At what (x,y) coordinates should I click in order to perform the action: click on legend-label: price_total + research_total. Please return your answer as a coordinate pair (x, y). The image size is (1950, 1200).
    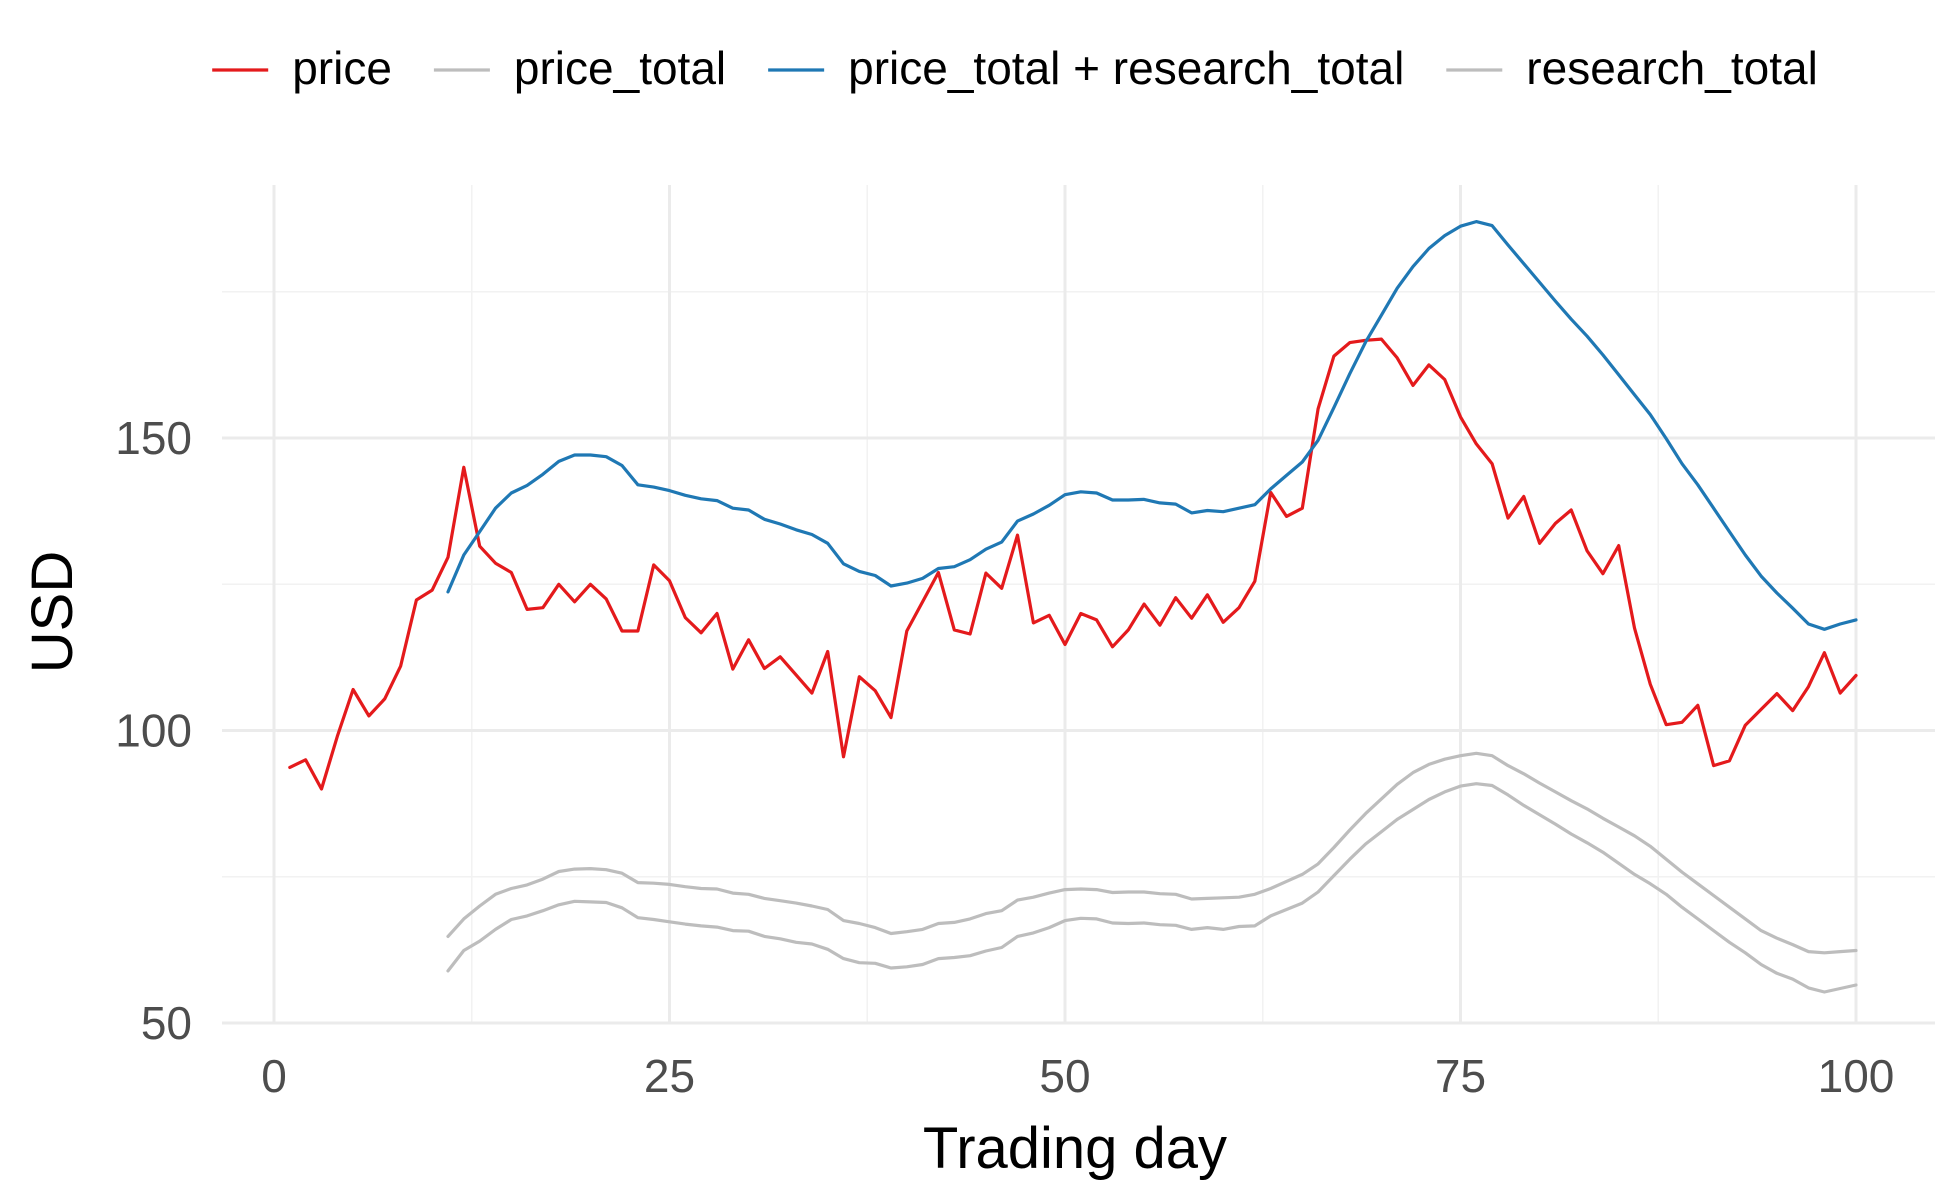
    Looking at the image, I should click on (1126, 68).